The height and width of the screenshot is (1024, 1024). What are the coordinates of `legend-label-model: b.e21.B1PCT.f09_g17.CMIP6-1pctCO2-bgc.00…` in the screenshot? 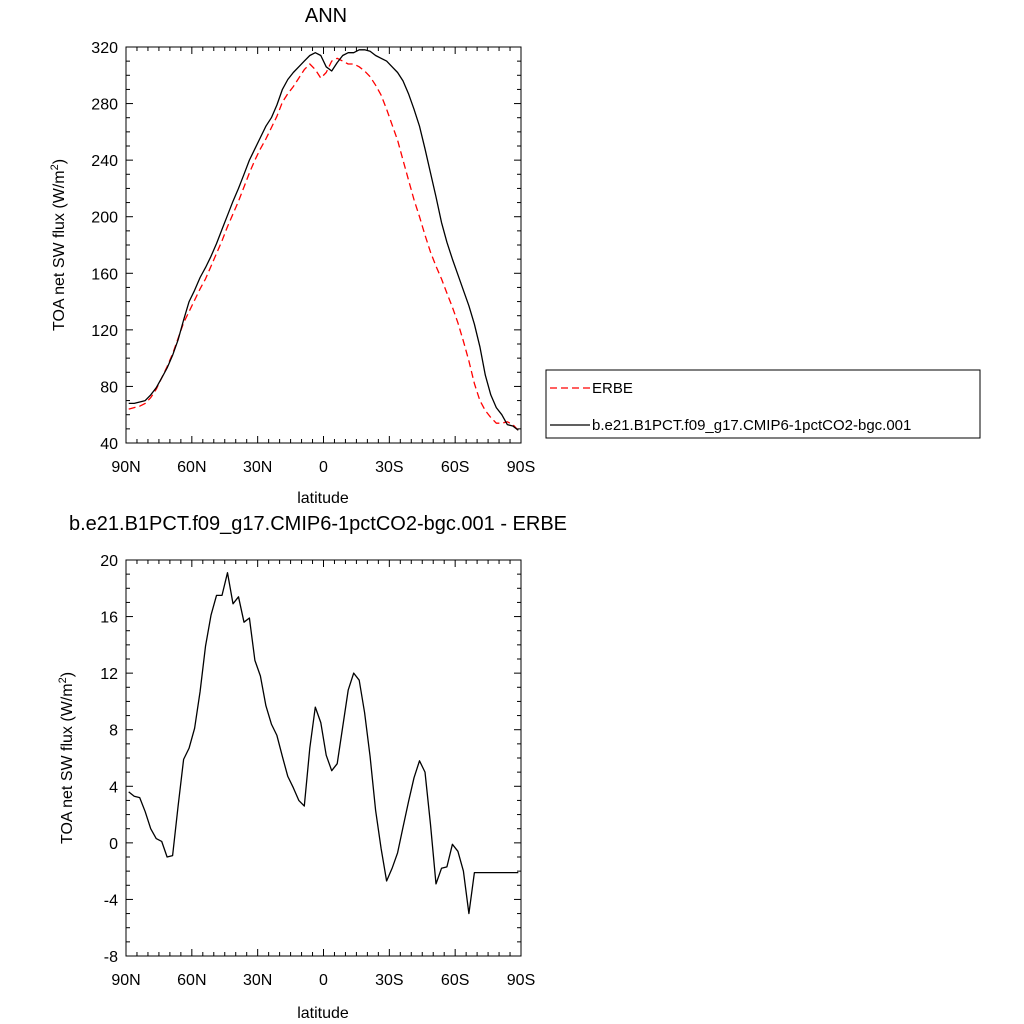 It's located at (751, 425).